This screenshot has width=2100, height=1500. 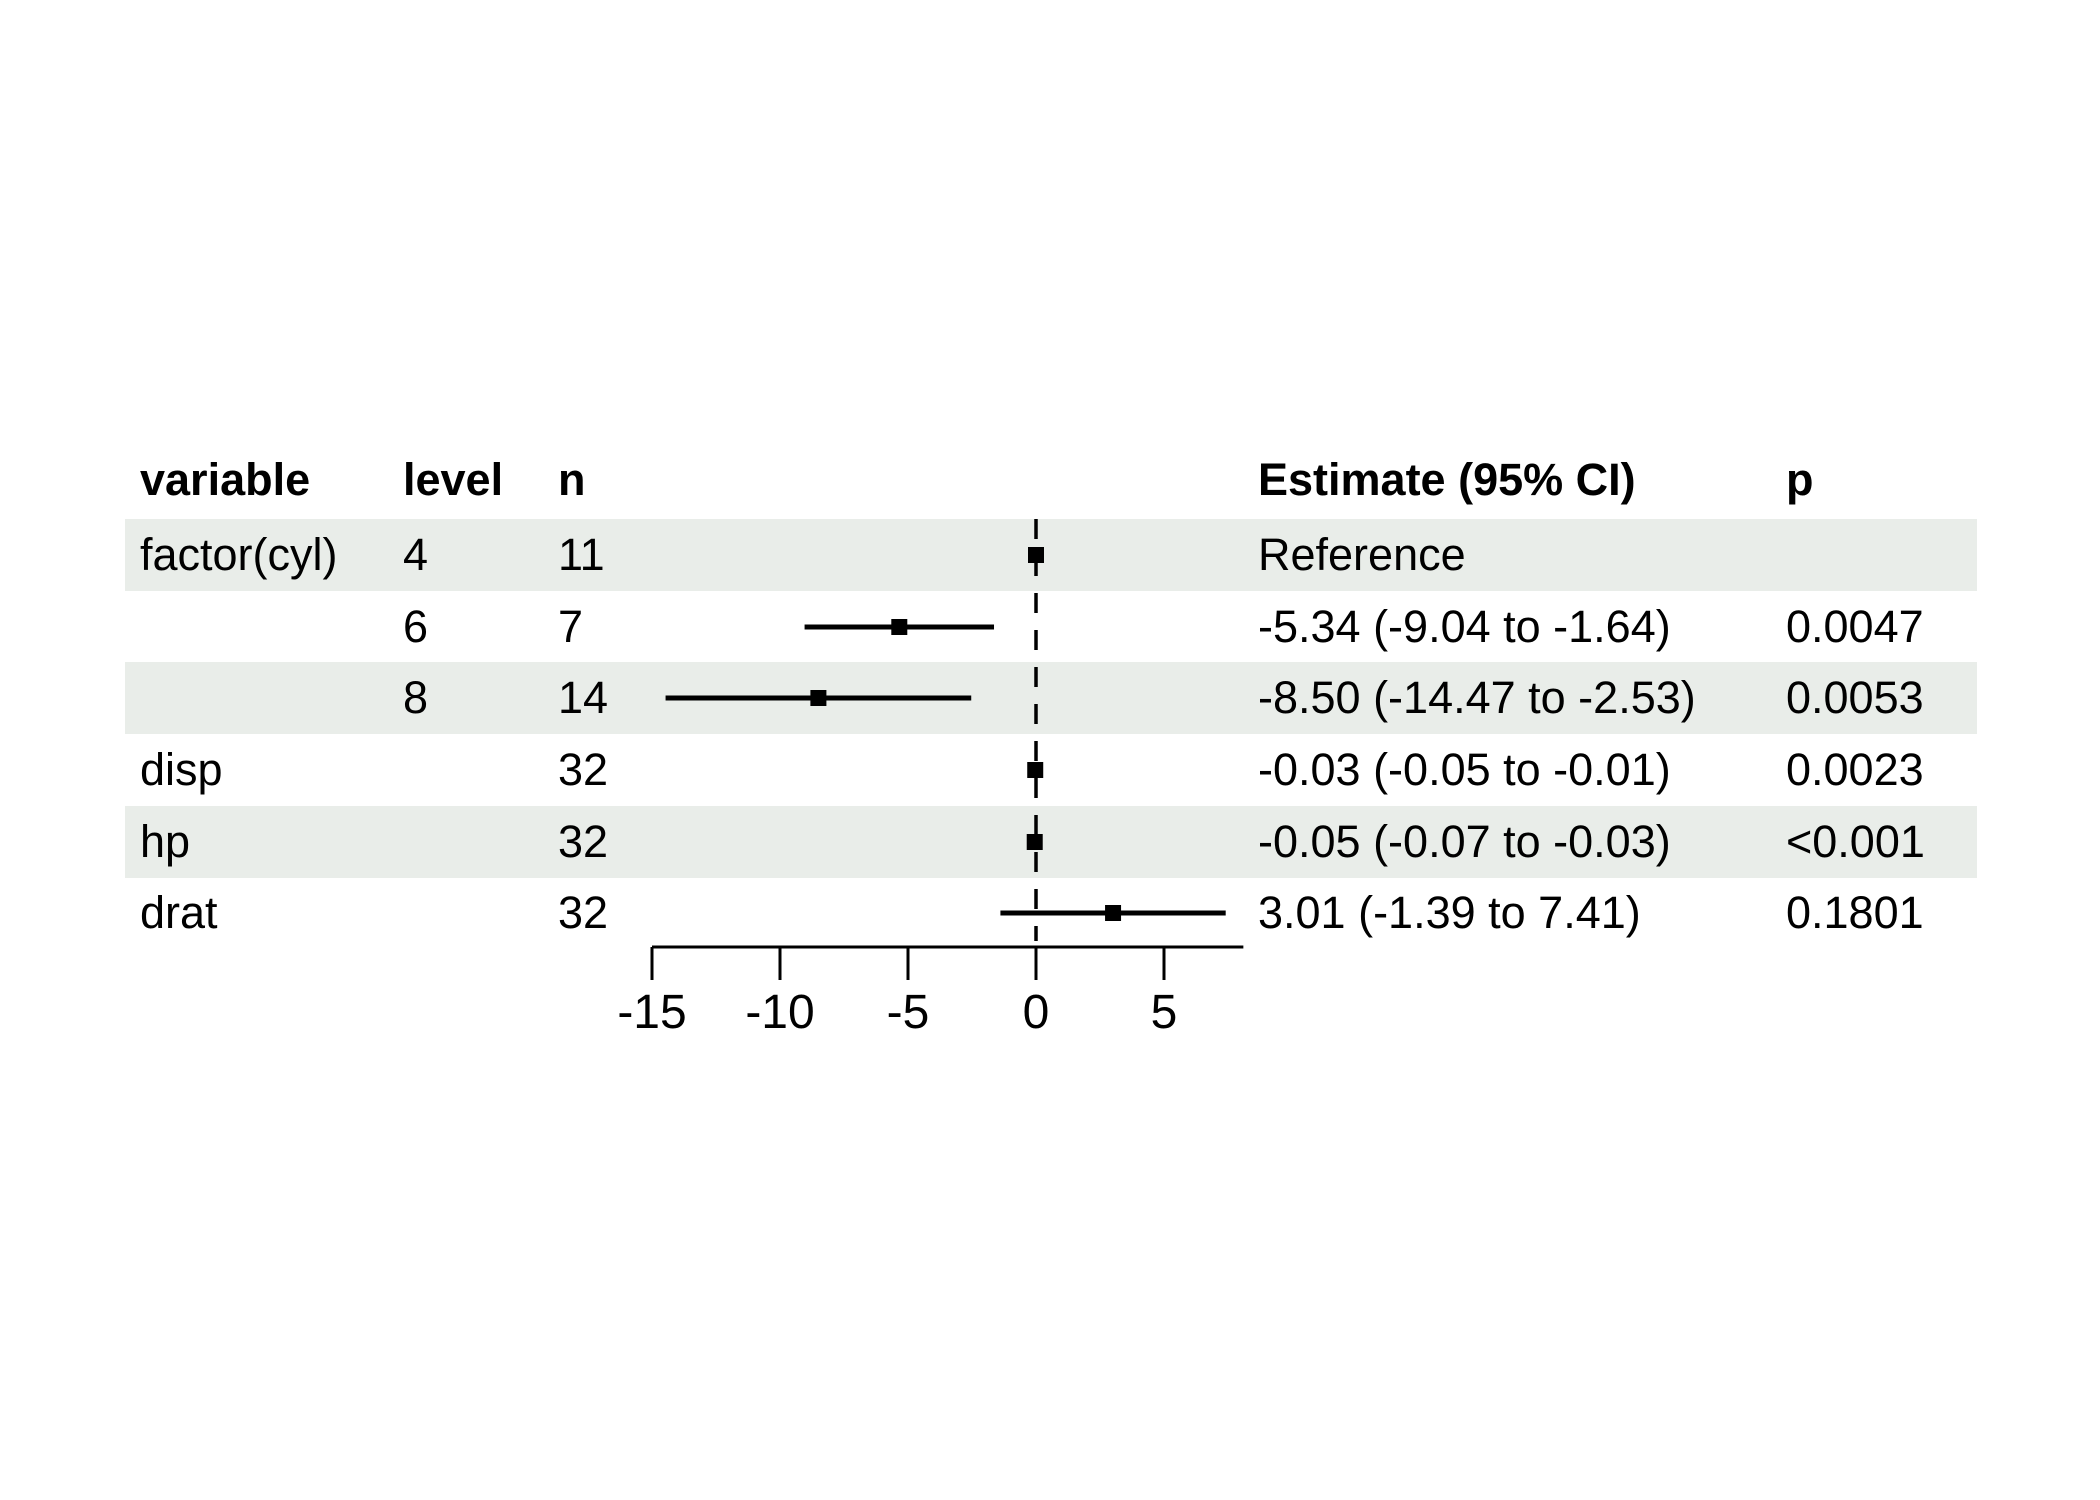 I want to click on cell-estimate: -5.34 (-9.04 to -1.64), so click(x=1464, y=626).